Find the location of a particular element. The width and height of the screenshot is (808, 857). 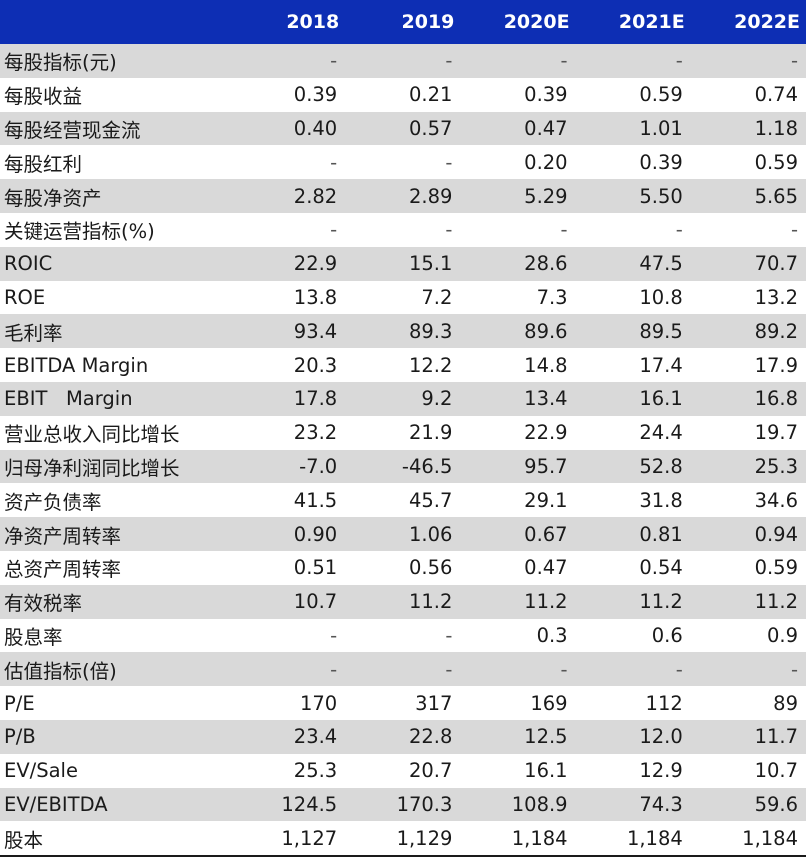

table-row: 每股收益 0.39 0.21 0.39 0.59 0.74 is located at coordinates (403, 94).